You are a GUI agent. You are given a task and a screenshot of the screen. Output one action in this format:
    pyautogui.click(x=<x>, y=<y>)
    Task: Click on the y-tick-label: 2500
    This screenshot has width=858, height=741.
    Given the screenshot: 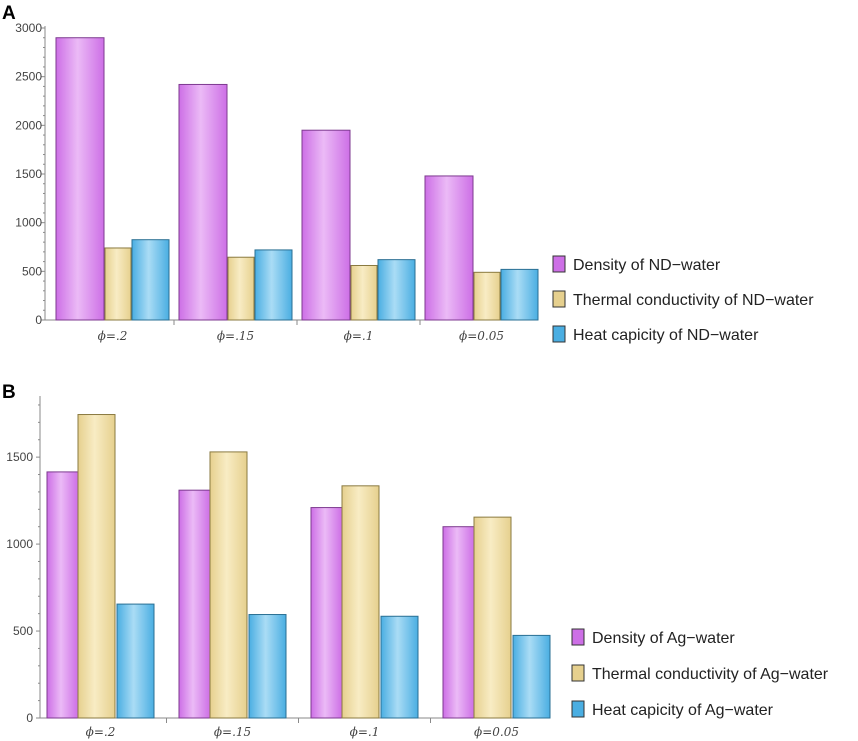 What is the action you would take?
    pyautogui.click(x=28, y=77)
    